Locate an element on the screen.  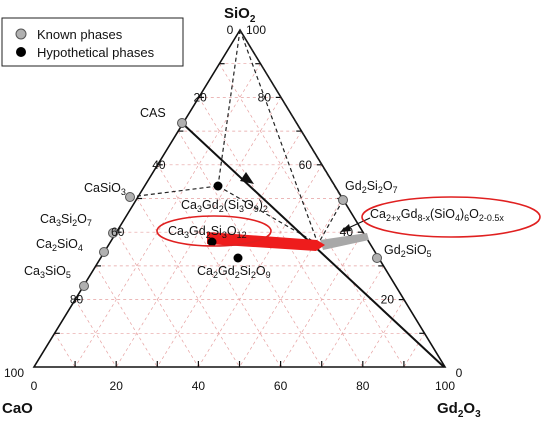
phase-label-gd2sio5: Gd2SiO5 is located at coordinates (408, 251).